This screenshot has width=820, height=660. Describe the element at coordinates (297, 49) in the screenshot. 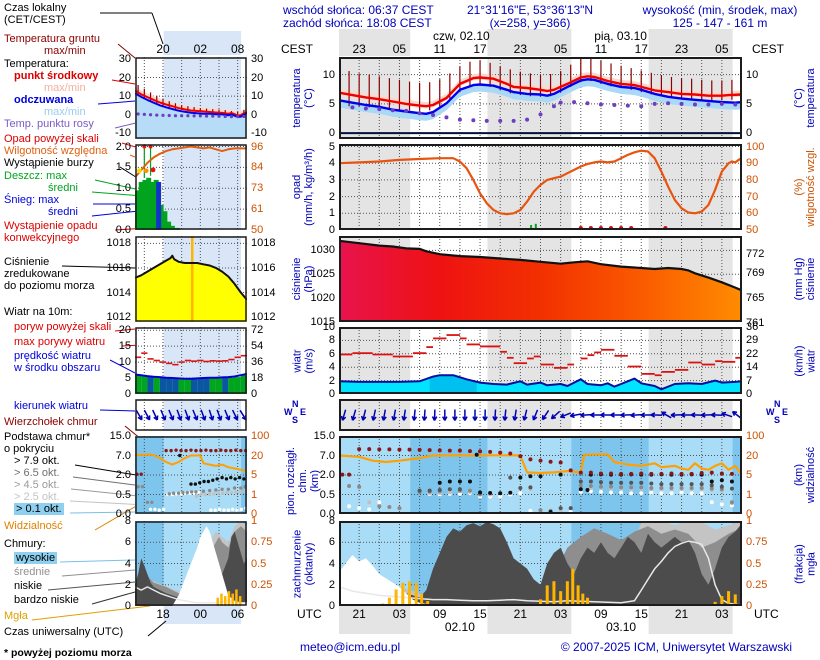

I see `cest-label-top-left: CEST` at that location.